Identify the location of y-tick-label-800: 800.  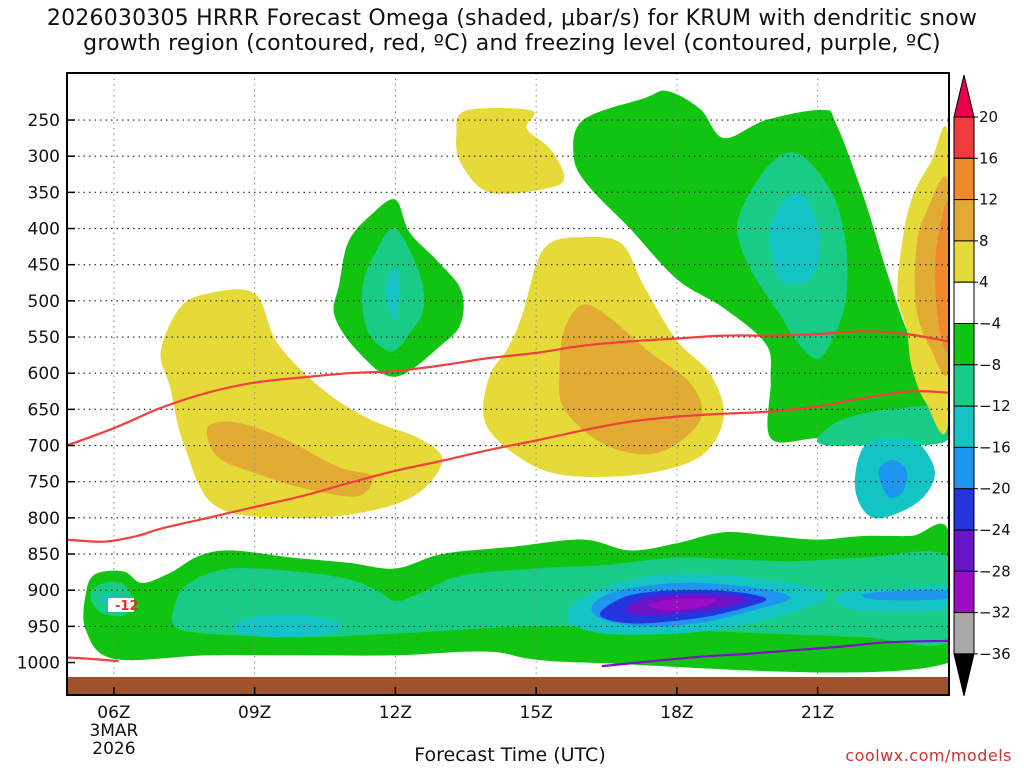
(44, 519).